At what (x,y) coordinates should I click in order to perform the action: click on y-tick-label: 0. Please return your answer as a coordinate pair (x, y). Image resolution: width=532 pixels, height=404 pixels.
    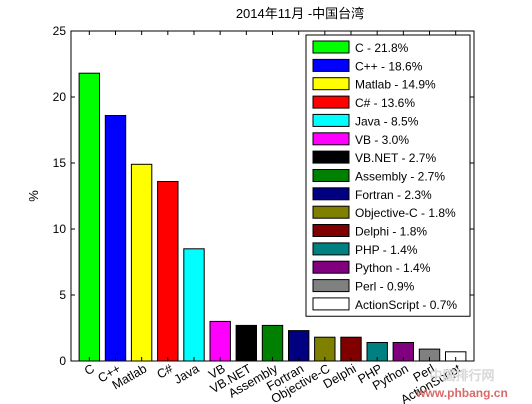
    Looking at the image, I should click on (62, 361).